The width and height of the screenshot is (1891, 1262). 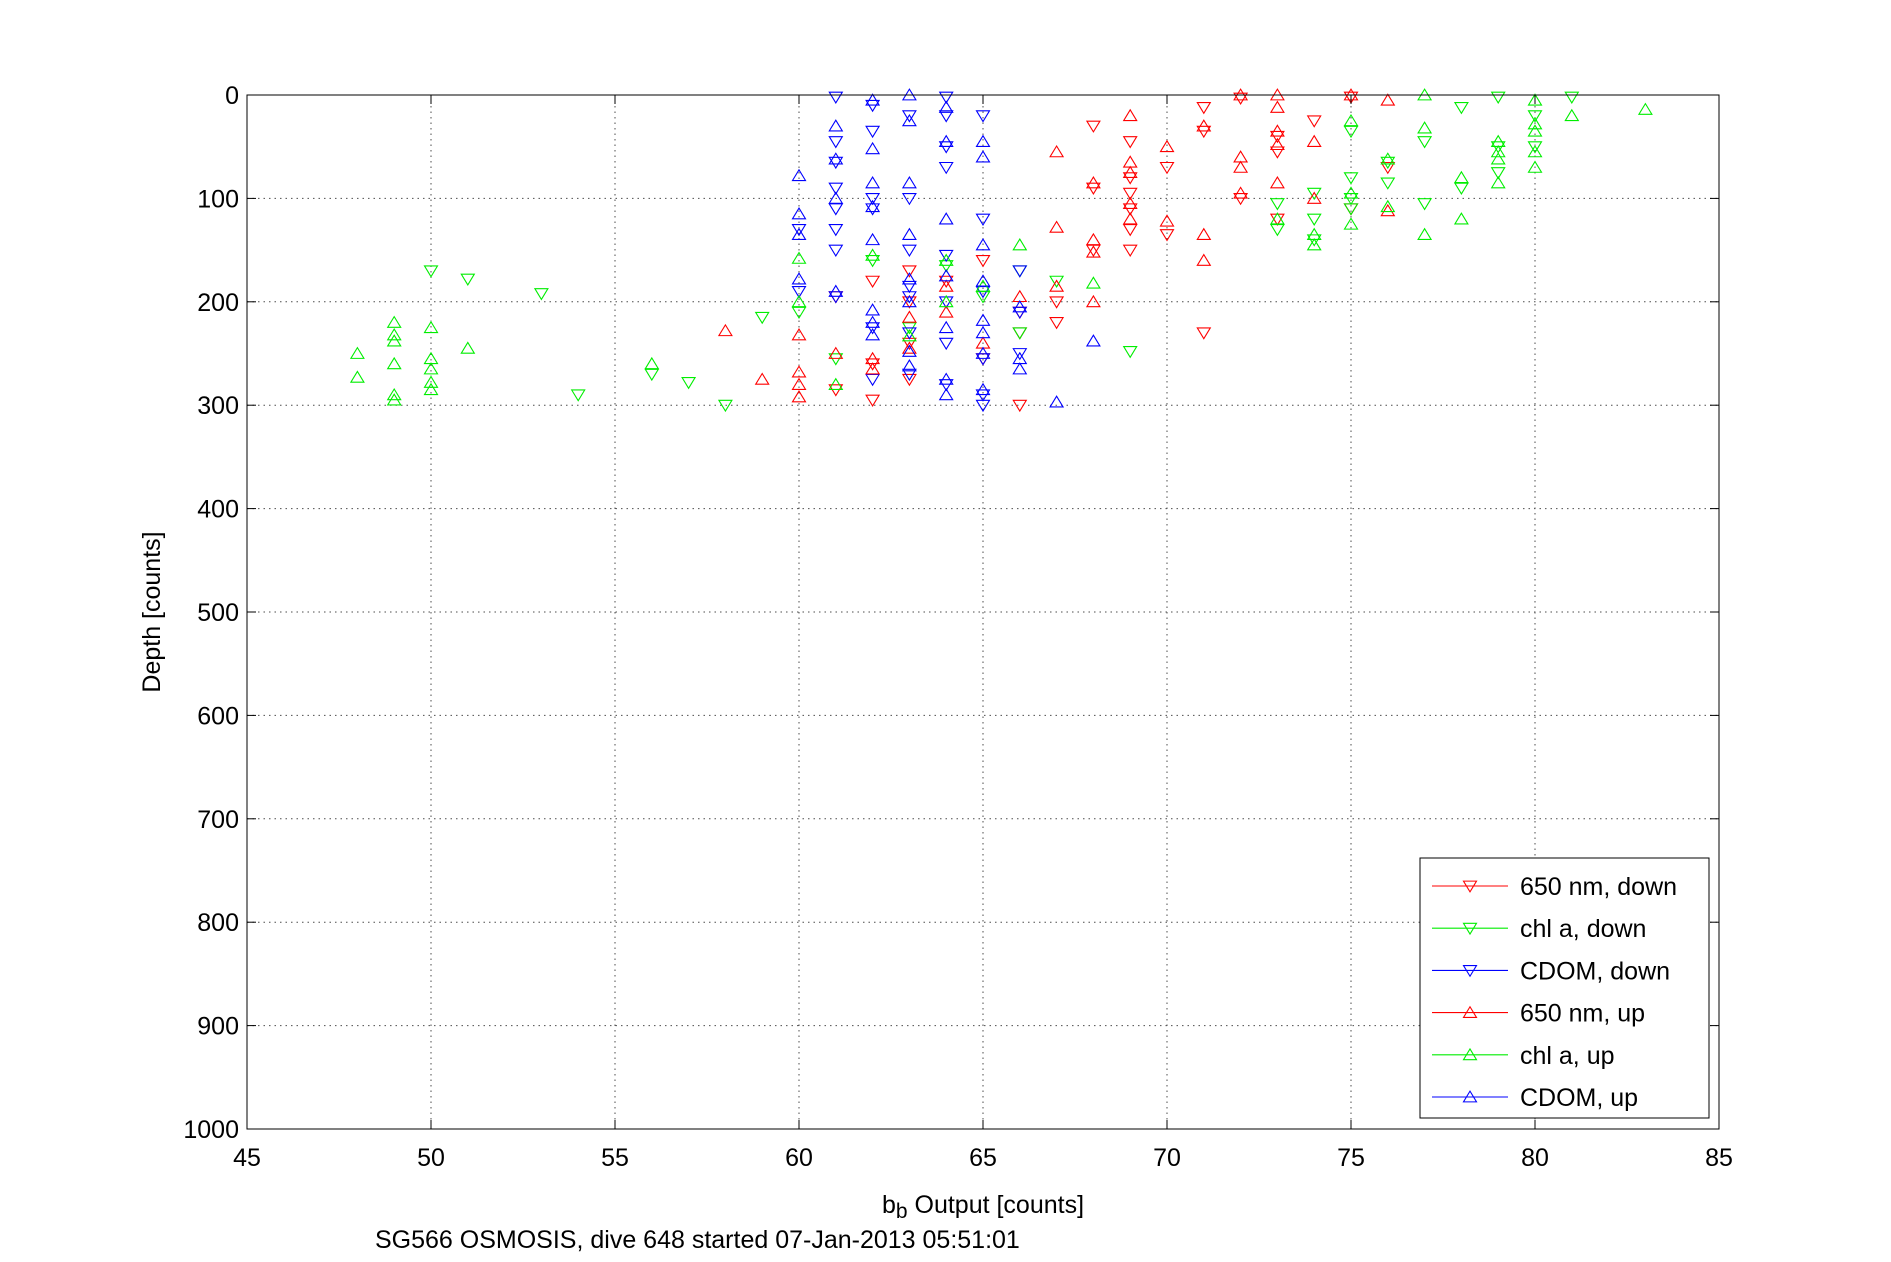 I want to click on y-tick-label: 200, so click(x=218, y=303).